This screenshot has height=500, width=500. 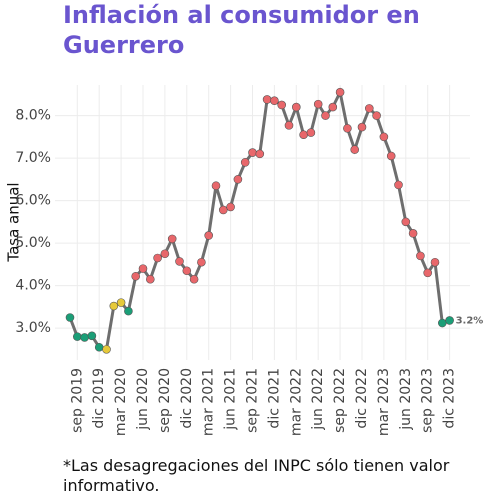 I want to click on x-tick-label: mar 2021, so click(x=209, y=402).